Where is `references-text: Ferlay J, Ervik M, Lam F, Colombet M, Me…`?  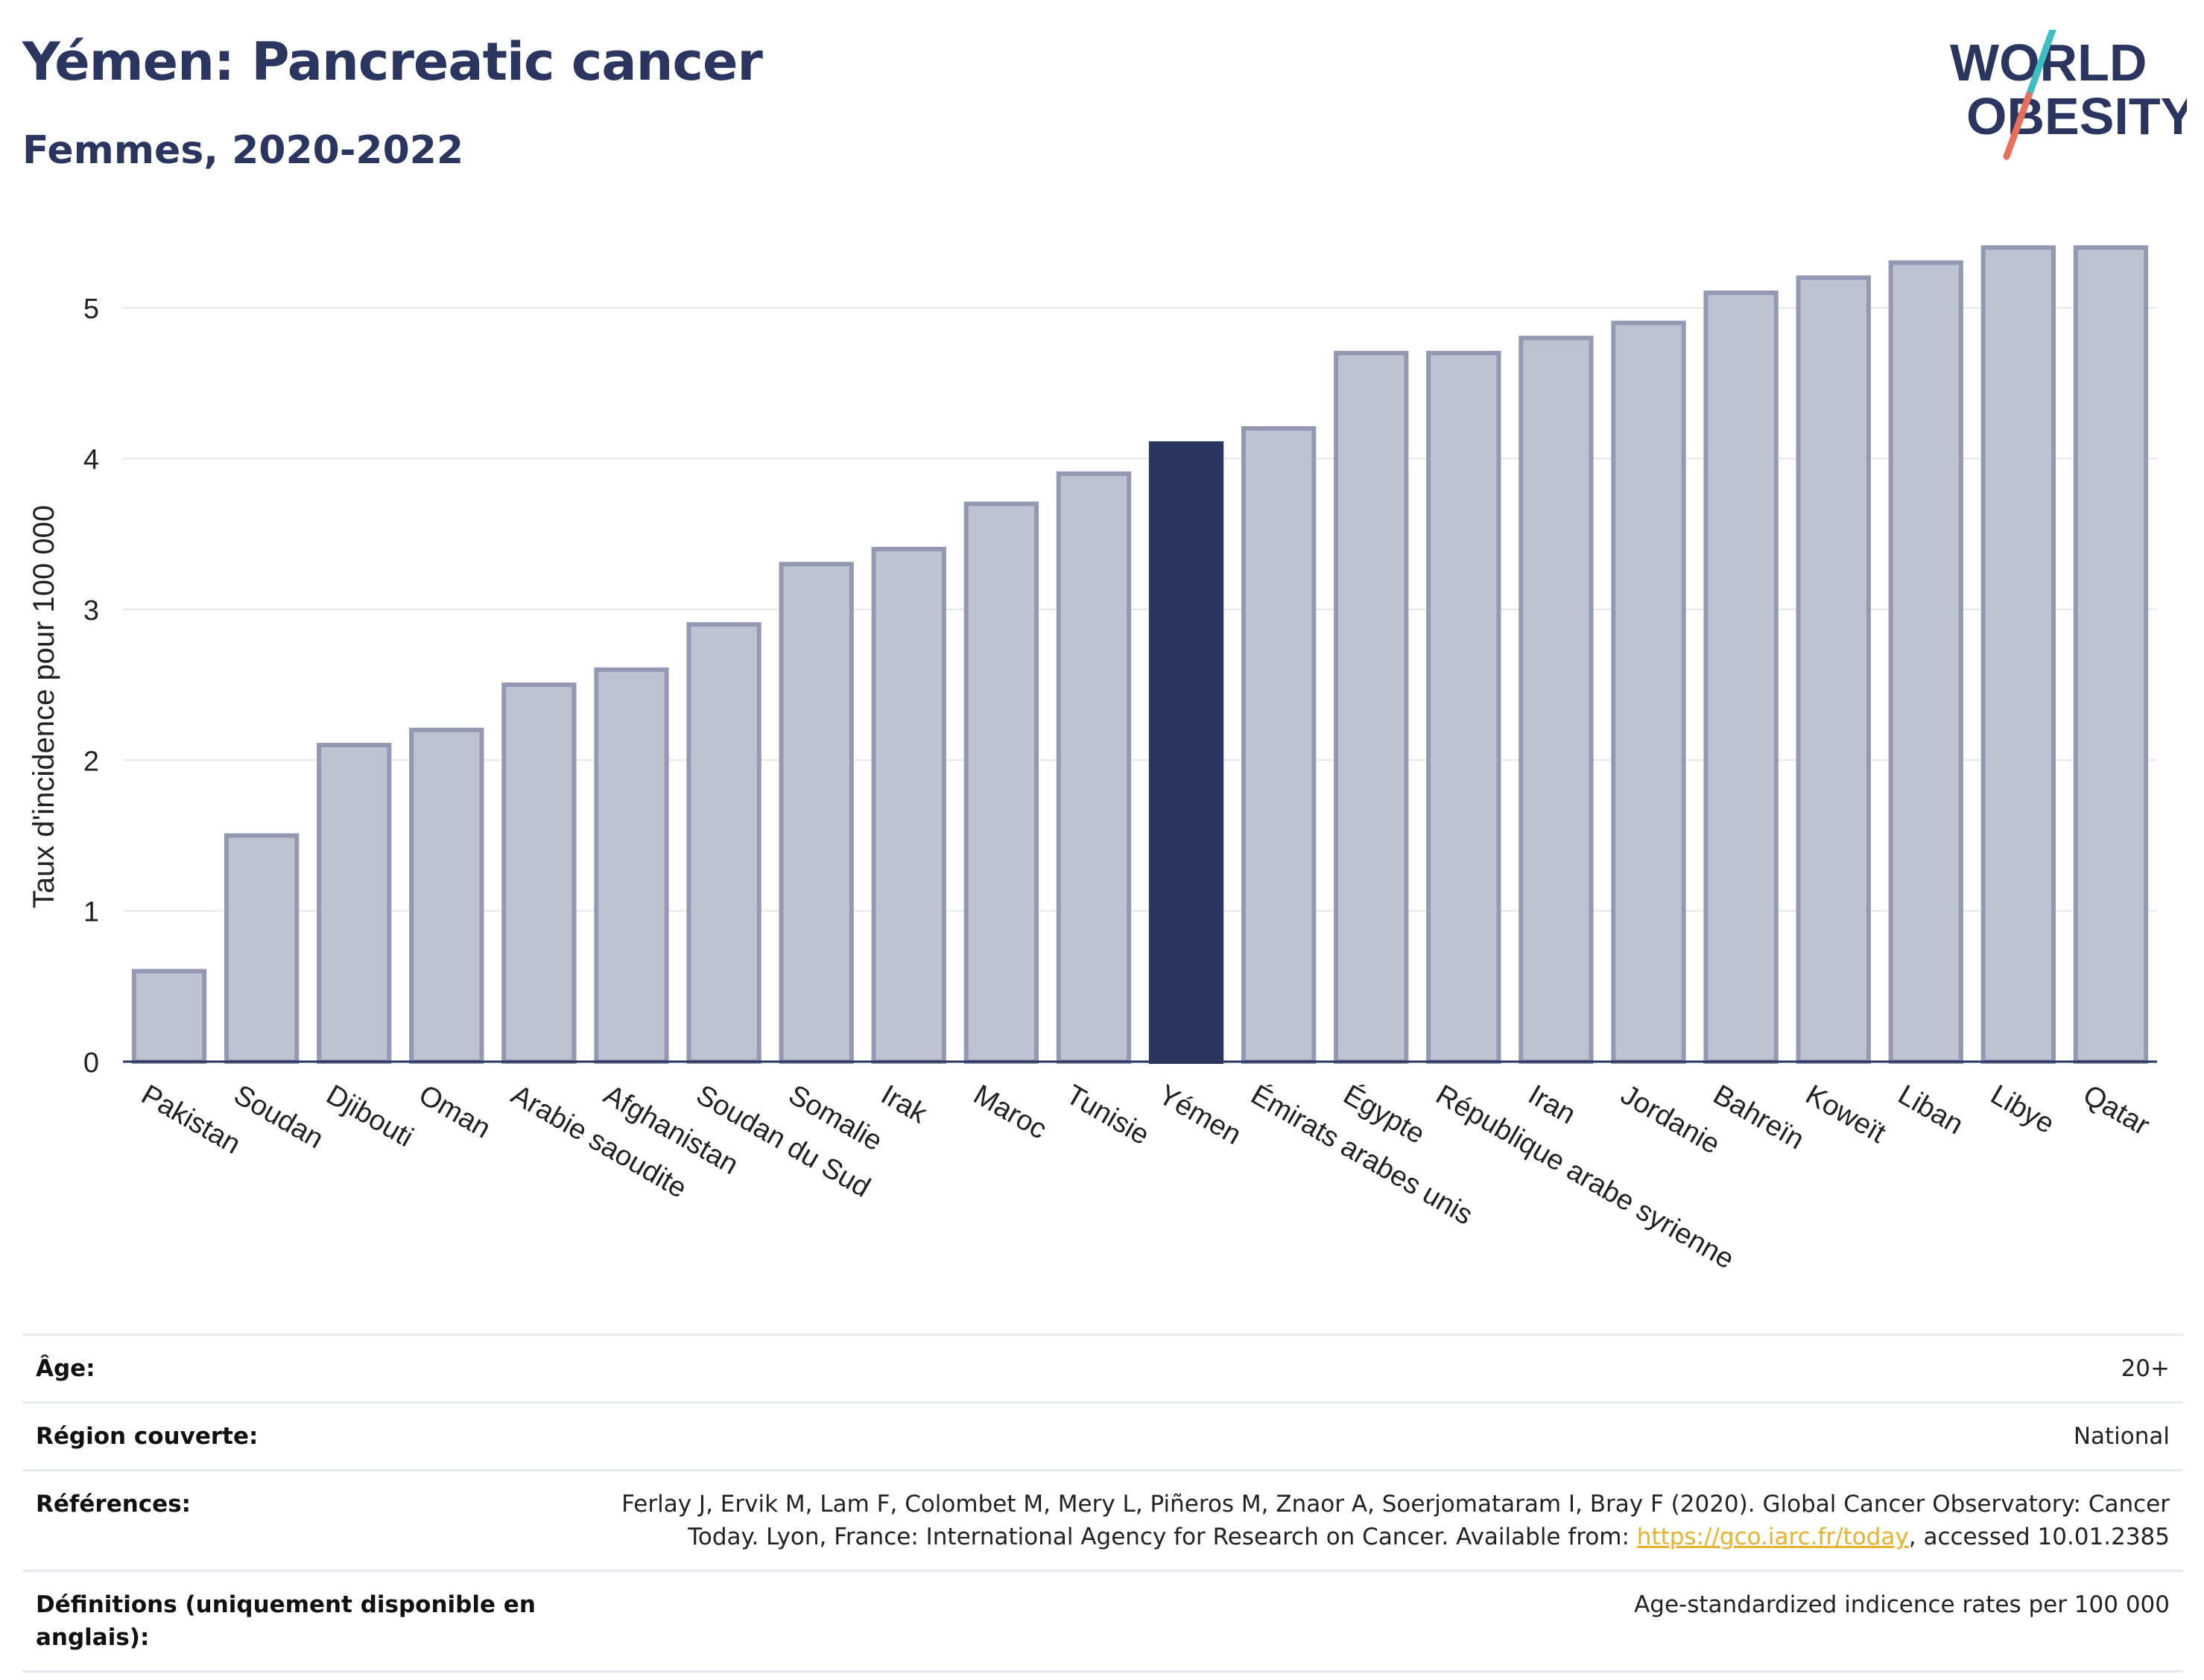 references-text: Ferlay J, Ervik M, Lam F, Colombet M, Me… is located at coordinates (1395, 1520).